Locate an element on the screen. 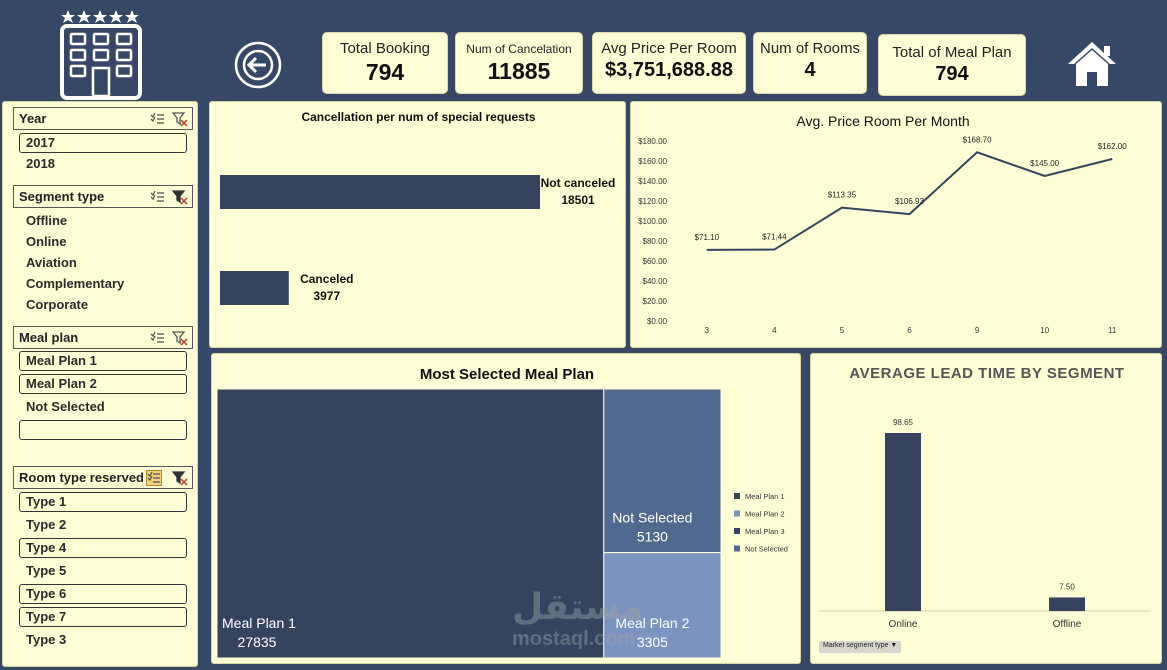 The image size is (1167, 670). slicer-item-segment: Corporate is located at coordinates (57, 304).